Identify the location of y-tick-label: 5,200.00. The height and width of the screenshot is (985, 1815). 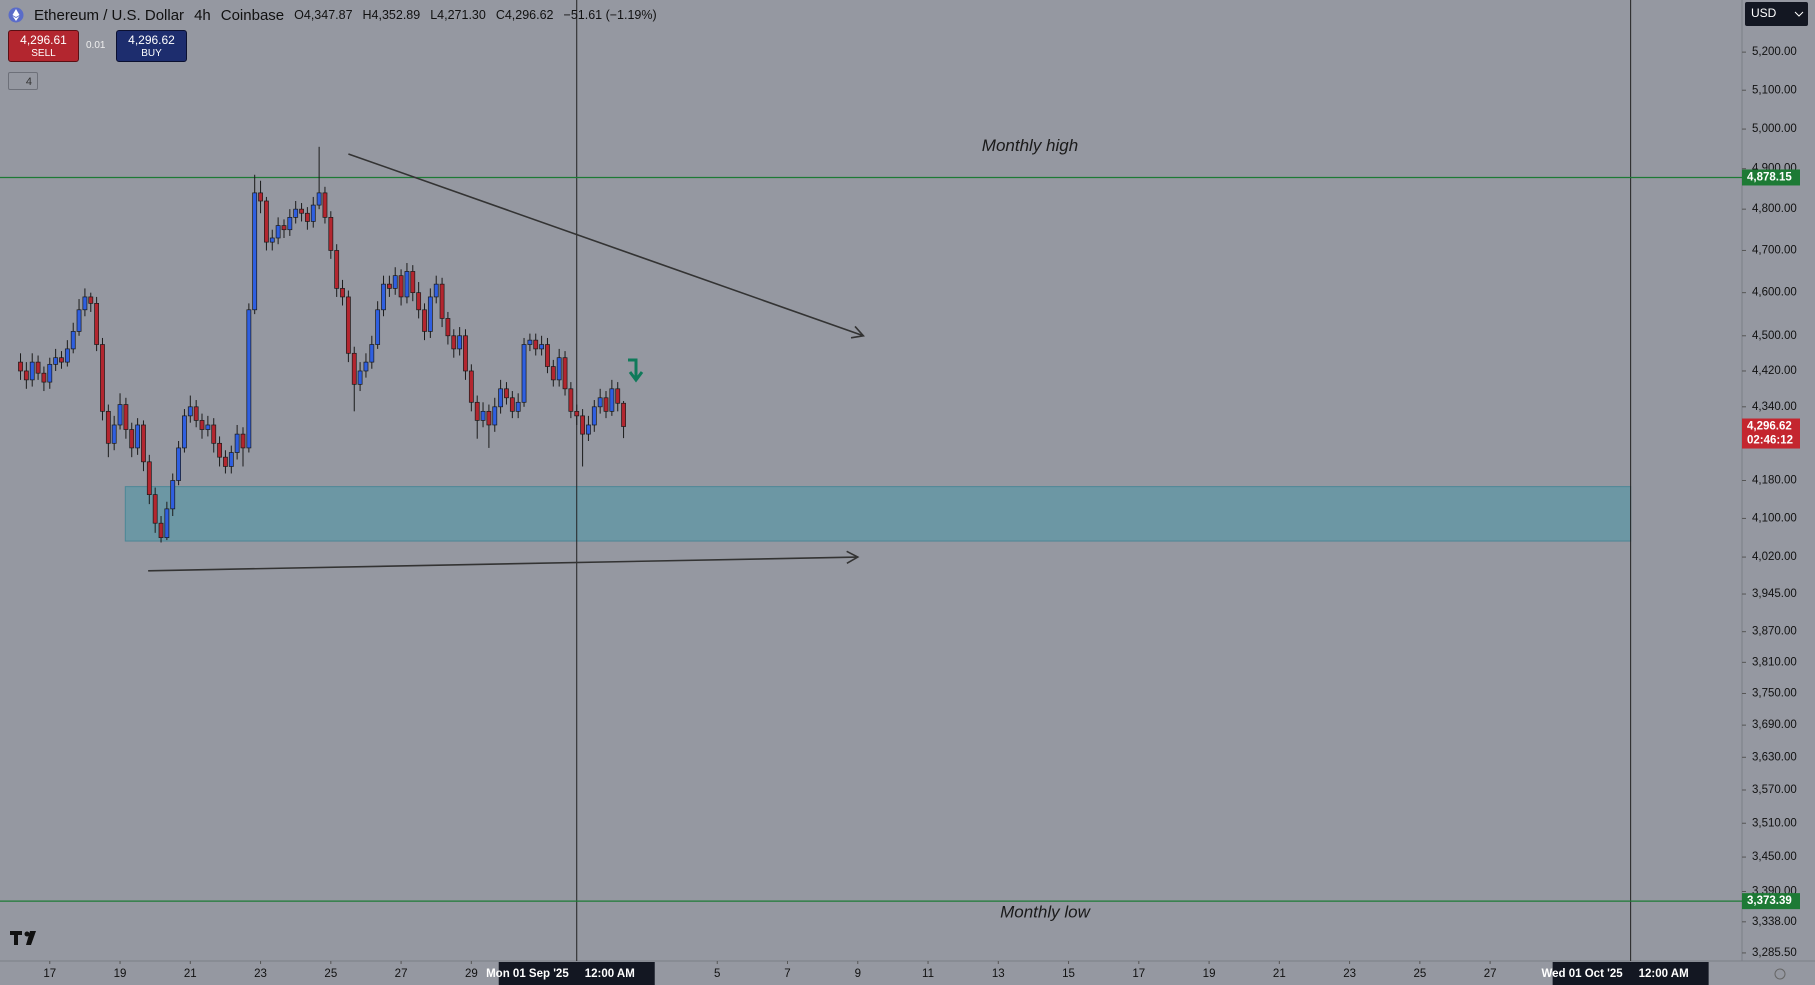
(1774, 52).